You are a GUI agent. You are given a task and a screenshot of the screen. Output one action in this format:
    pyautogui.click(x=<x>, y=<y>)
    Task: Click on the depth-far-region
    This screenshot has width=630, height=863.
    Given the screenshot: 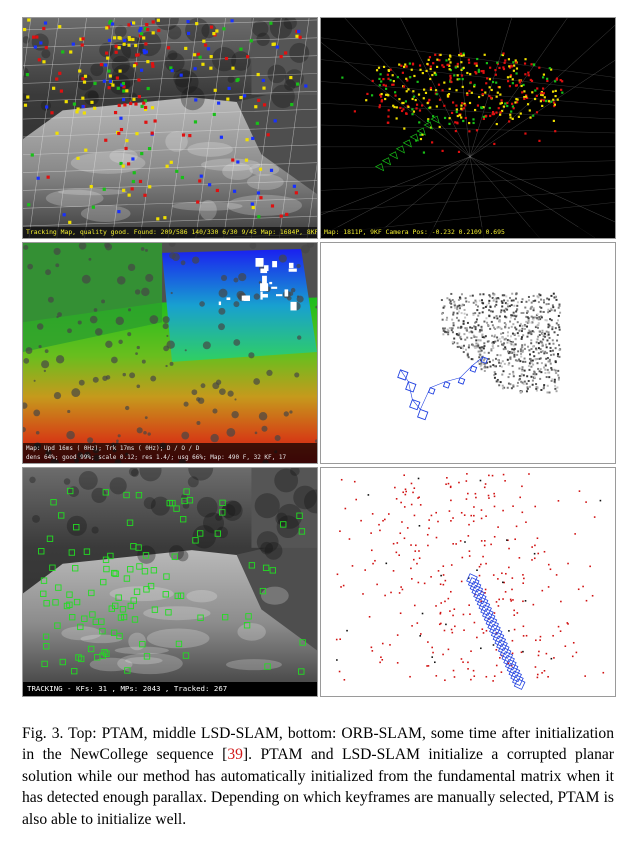 What is the action you would take?
    pyautogui.click(x=239, y=305)
    